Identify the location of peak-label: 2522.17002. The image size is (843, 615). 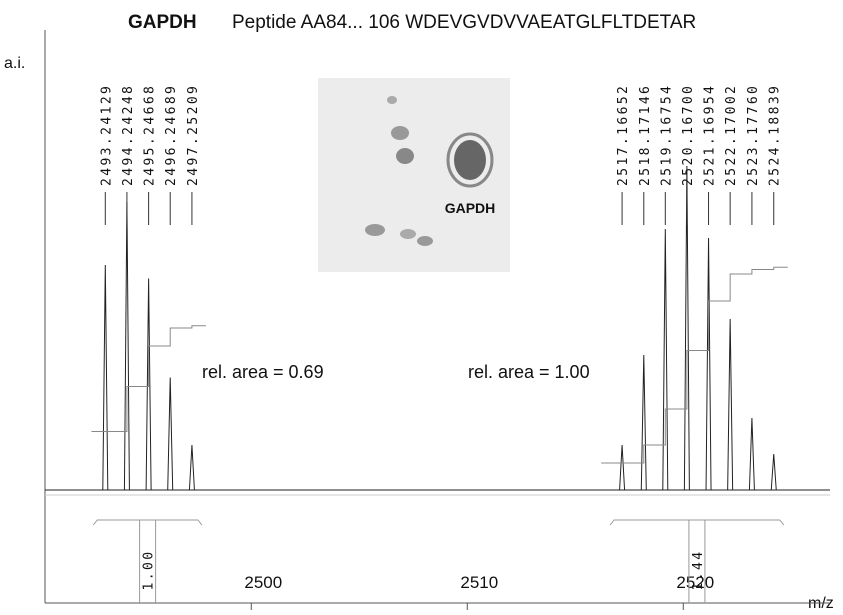
(731, 135).